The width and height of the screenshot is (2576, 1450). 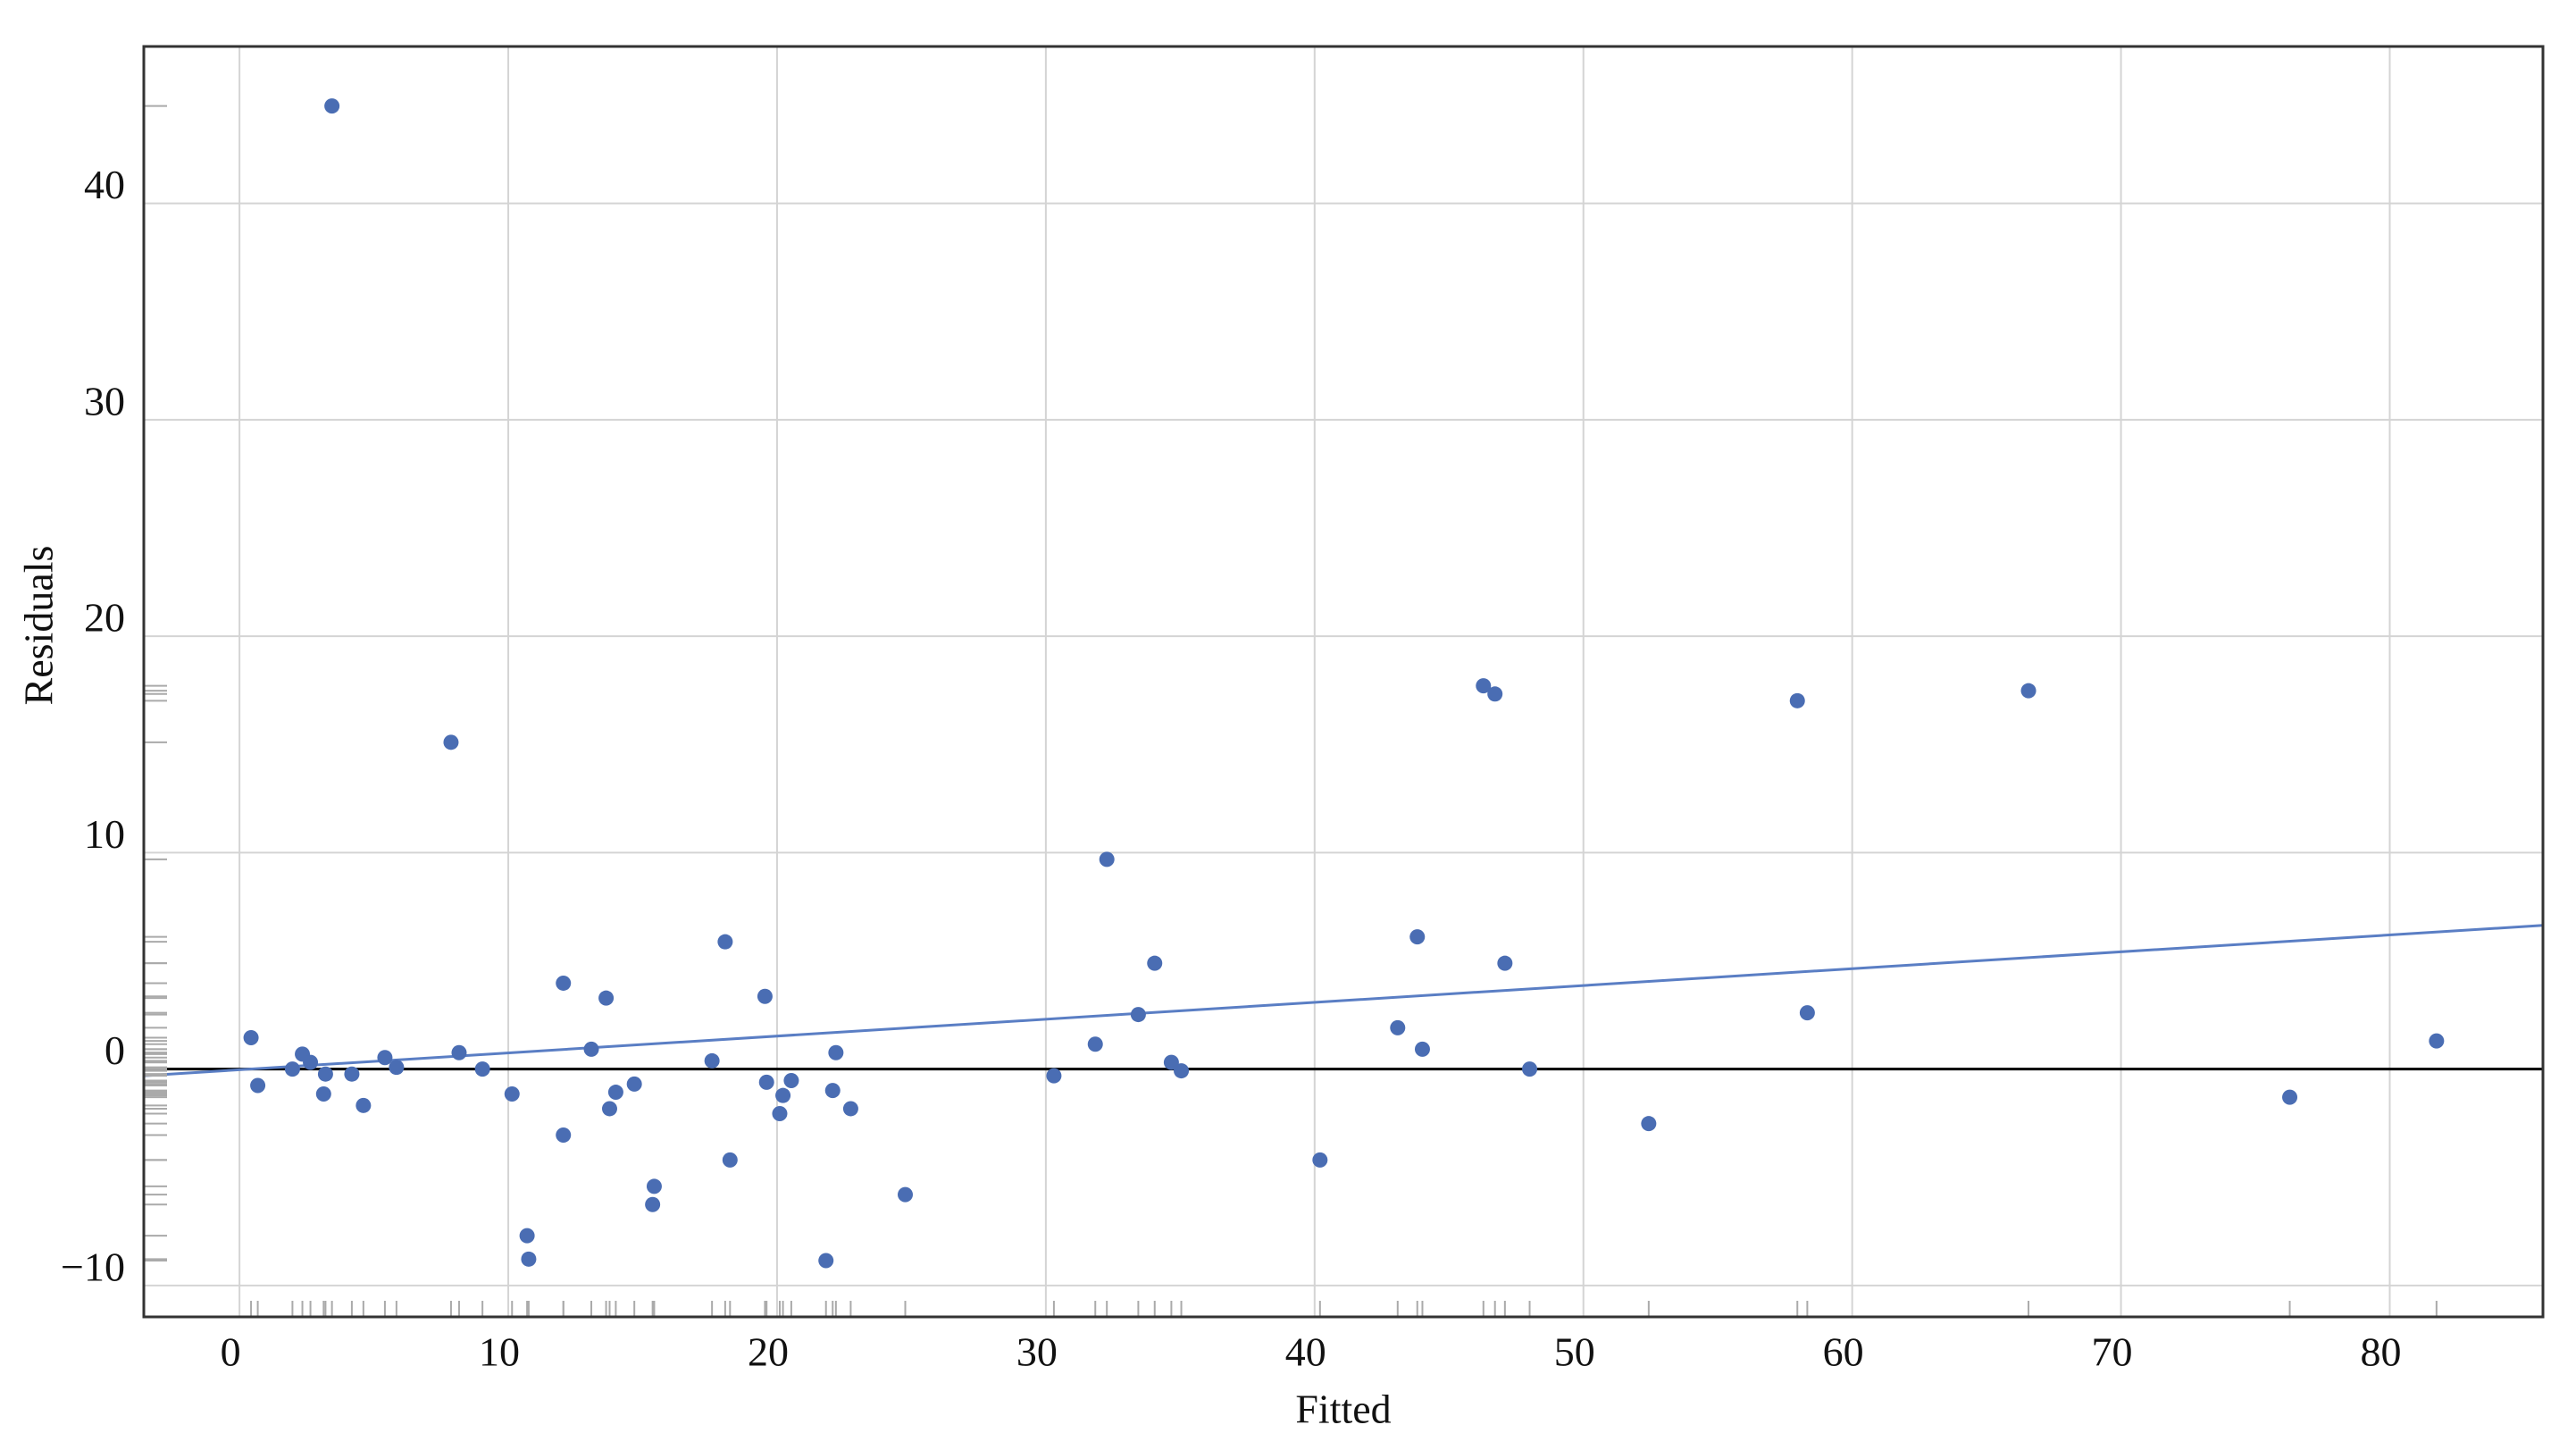 What do you see at coordinates (769, 1352) in the screenshot?
I see `x-tick-label: 20` at bounding box center [769, 1352].